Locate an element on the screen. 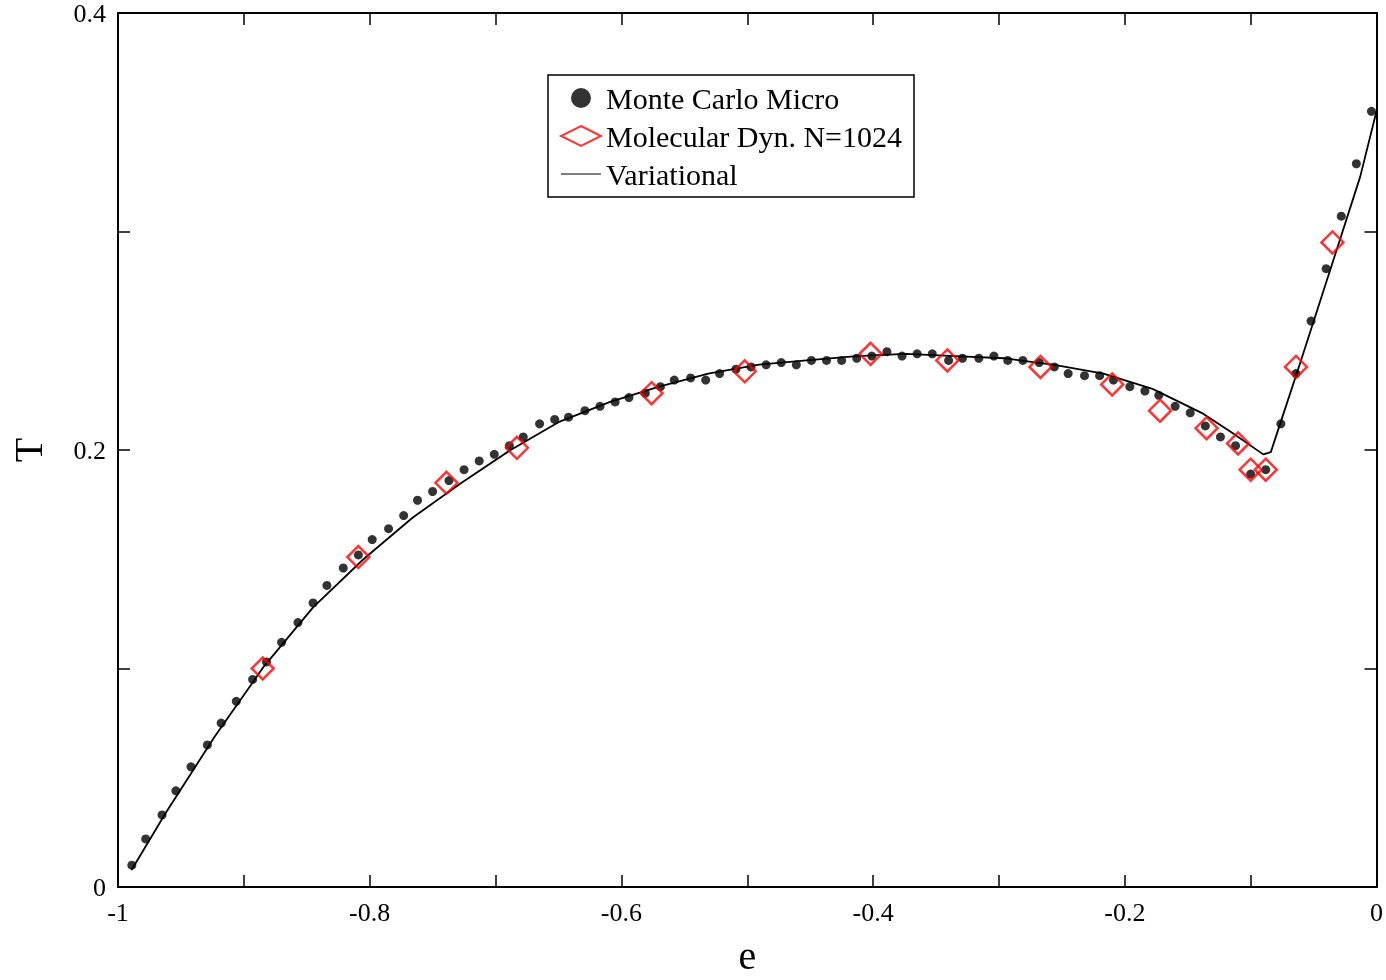 This screenshot has height=980, width=1386. y-tick-label: 0 is located at coordinates (99, 887).